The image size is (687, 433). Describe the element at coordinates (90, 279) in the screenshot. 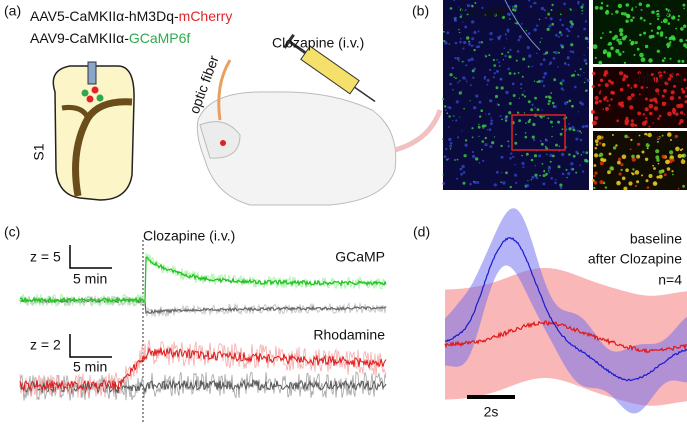

I see `time-scale: 5 min` at that location.